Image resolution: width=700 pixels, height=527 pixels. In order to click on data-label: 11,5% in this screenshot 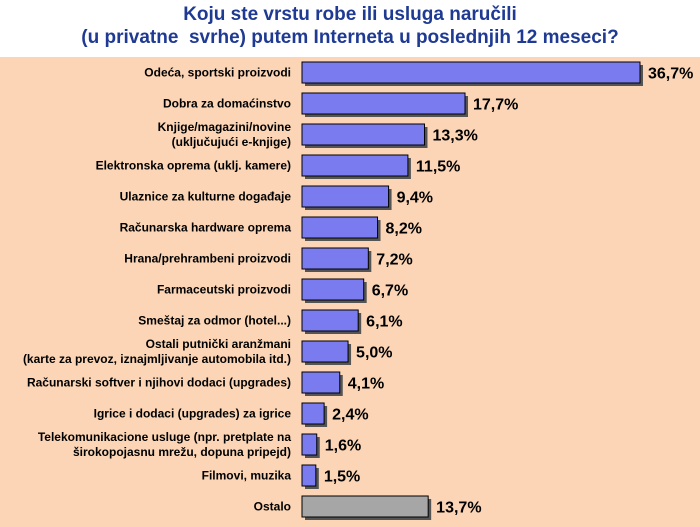, I will do `click(438, 167)`.